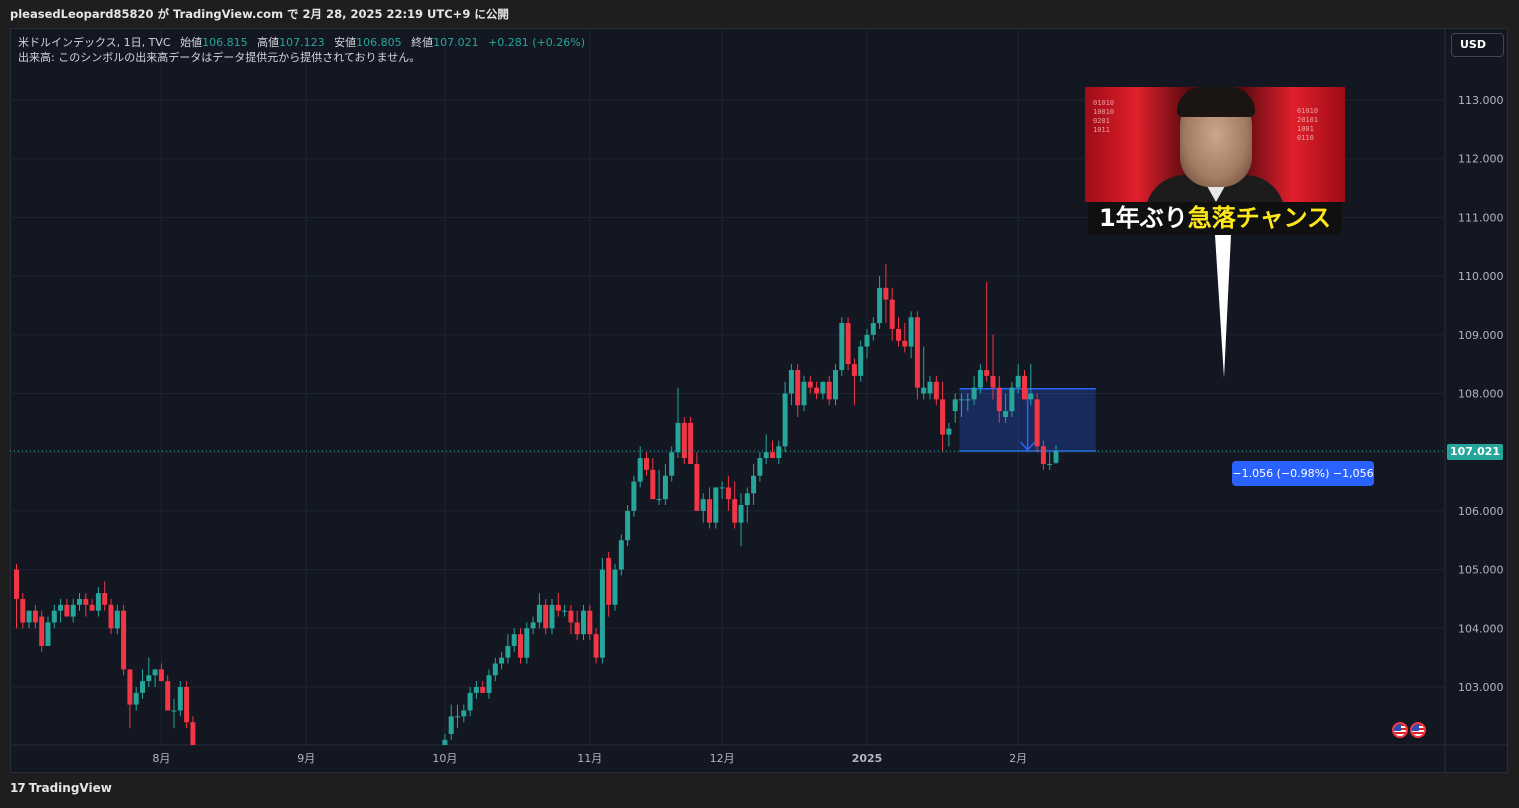 This screenshot has width=1519, height=808. What do you see at coordinates (1223, 306) in the screenshot?
I see `banner-callout-pointer` at bounding box center [1223, 306].